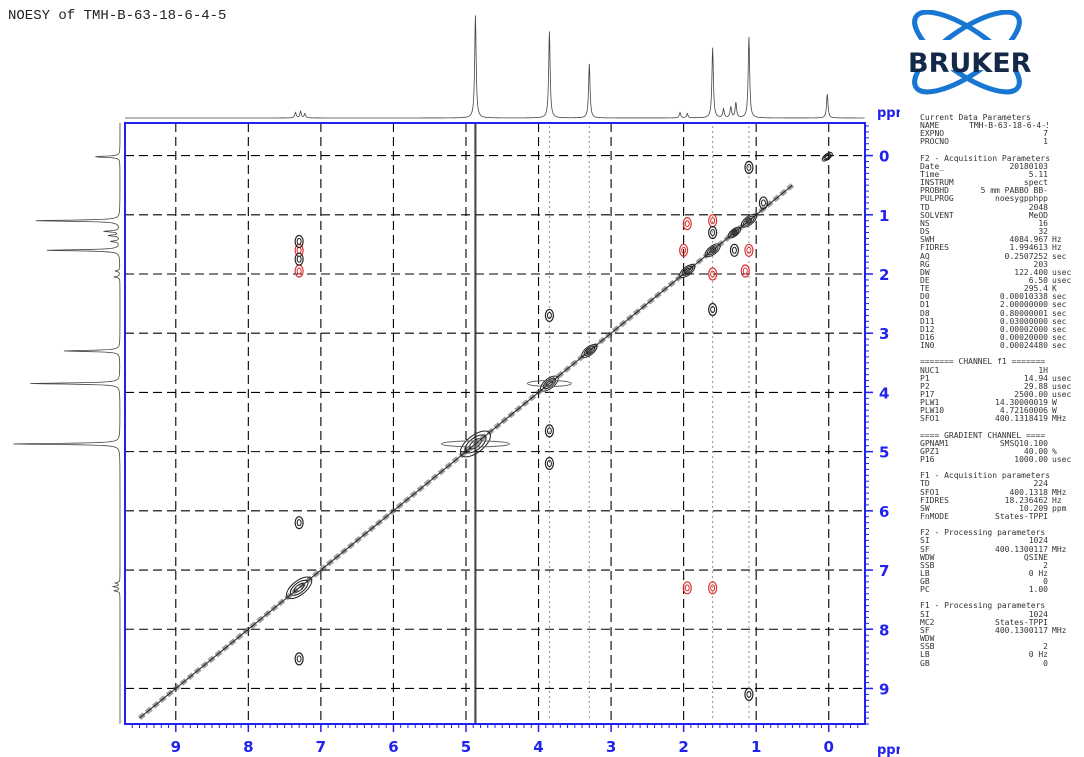  What do you see at coordinates (884, 453) in the screenshot?
I see `y-tick-label: 5` at bounding box center [884, 453].